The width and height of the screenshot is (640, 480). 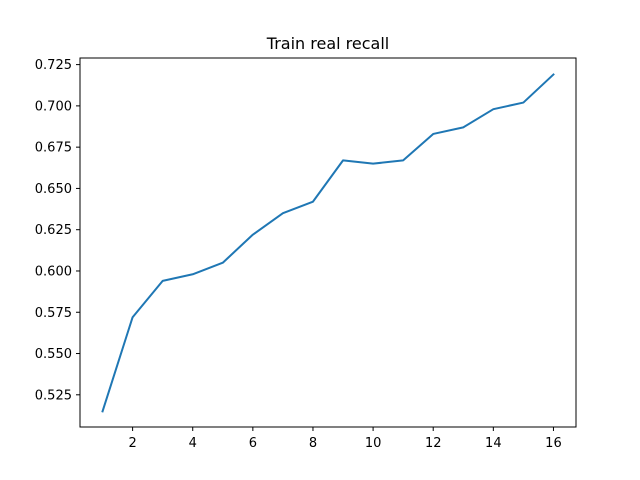 What do you see at coordinates (53, 395) in the screenshot?
I see `y-tick-label: 0.525` at bounding box center [53, 395].